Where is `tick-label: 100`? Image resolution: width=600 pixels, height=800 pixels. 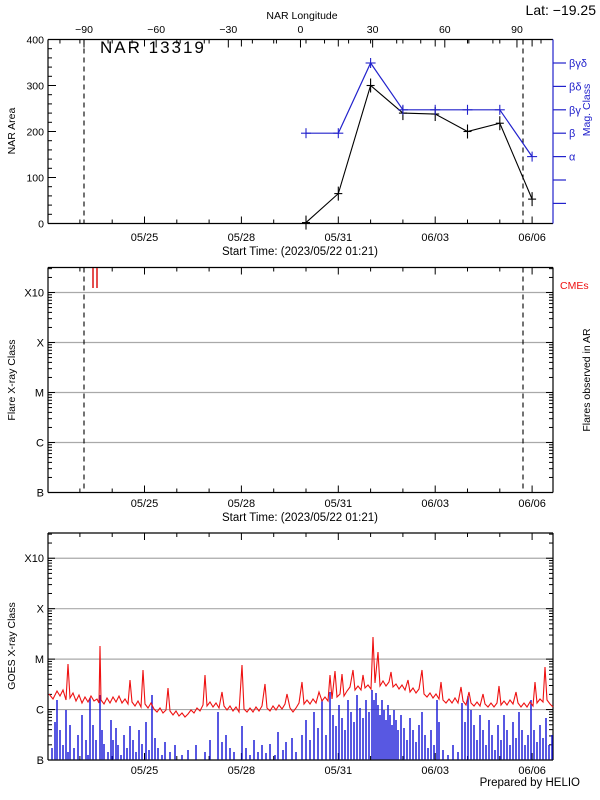
tick-label: 100 is located at coordinates (35, 179).